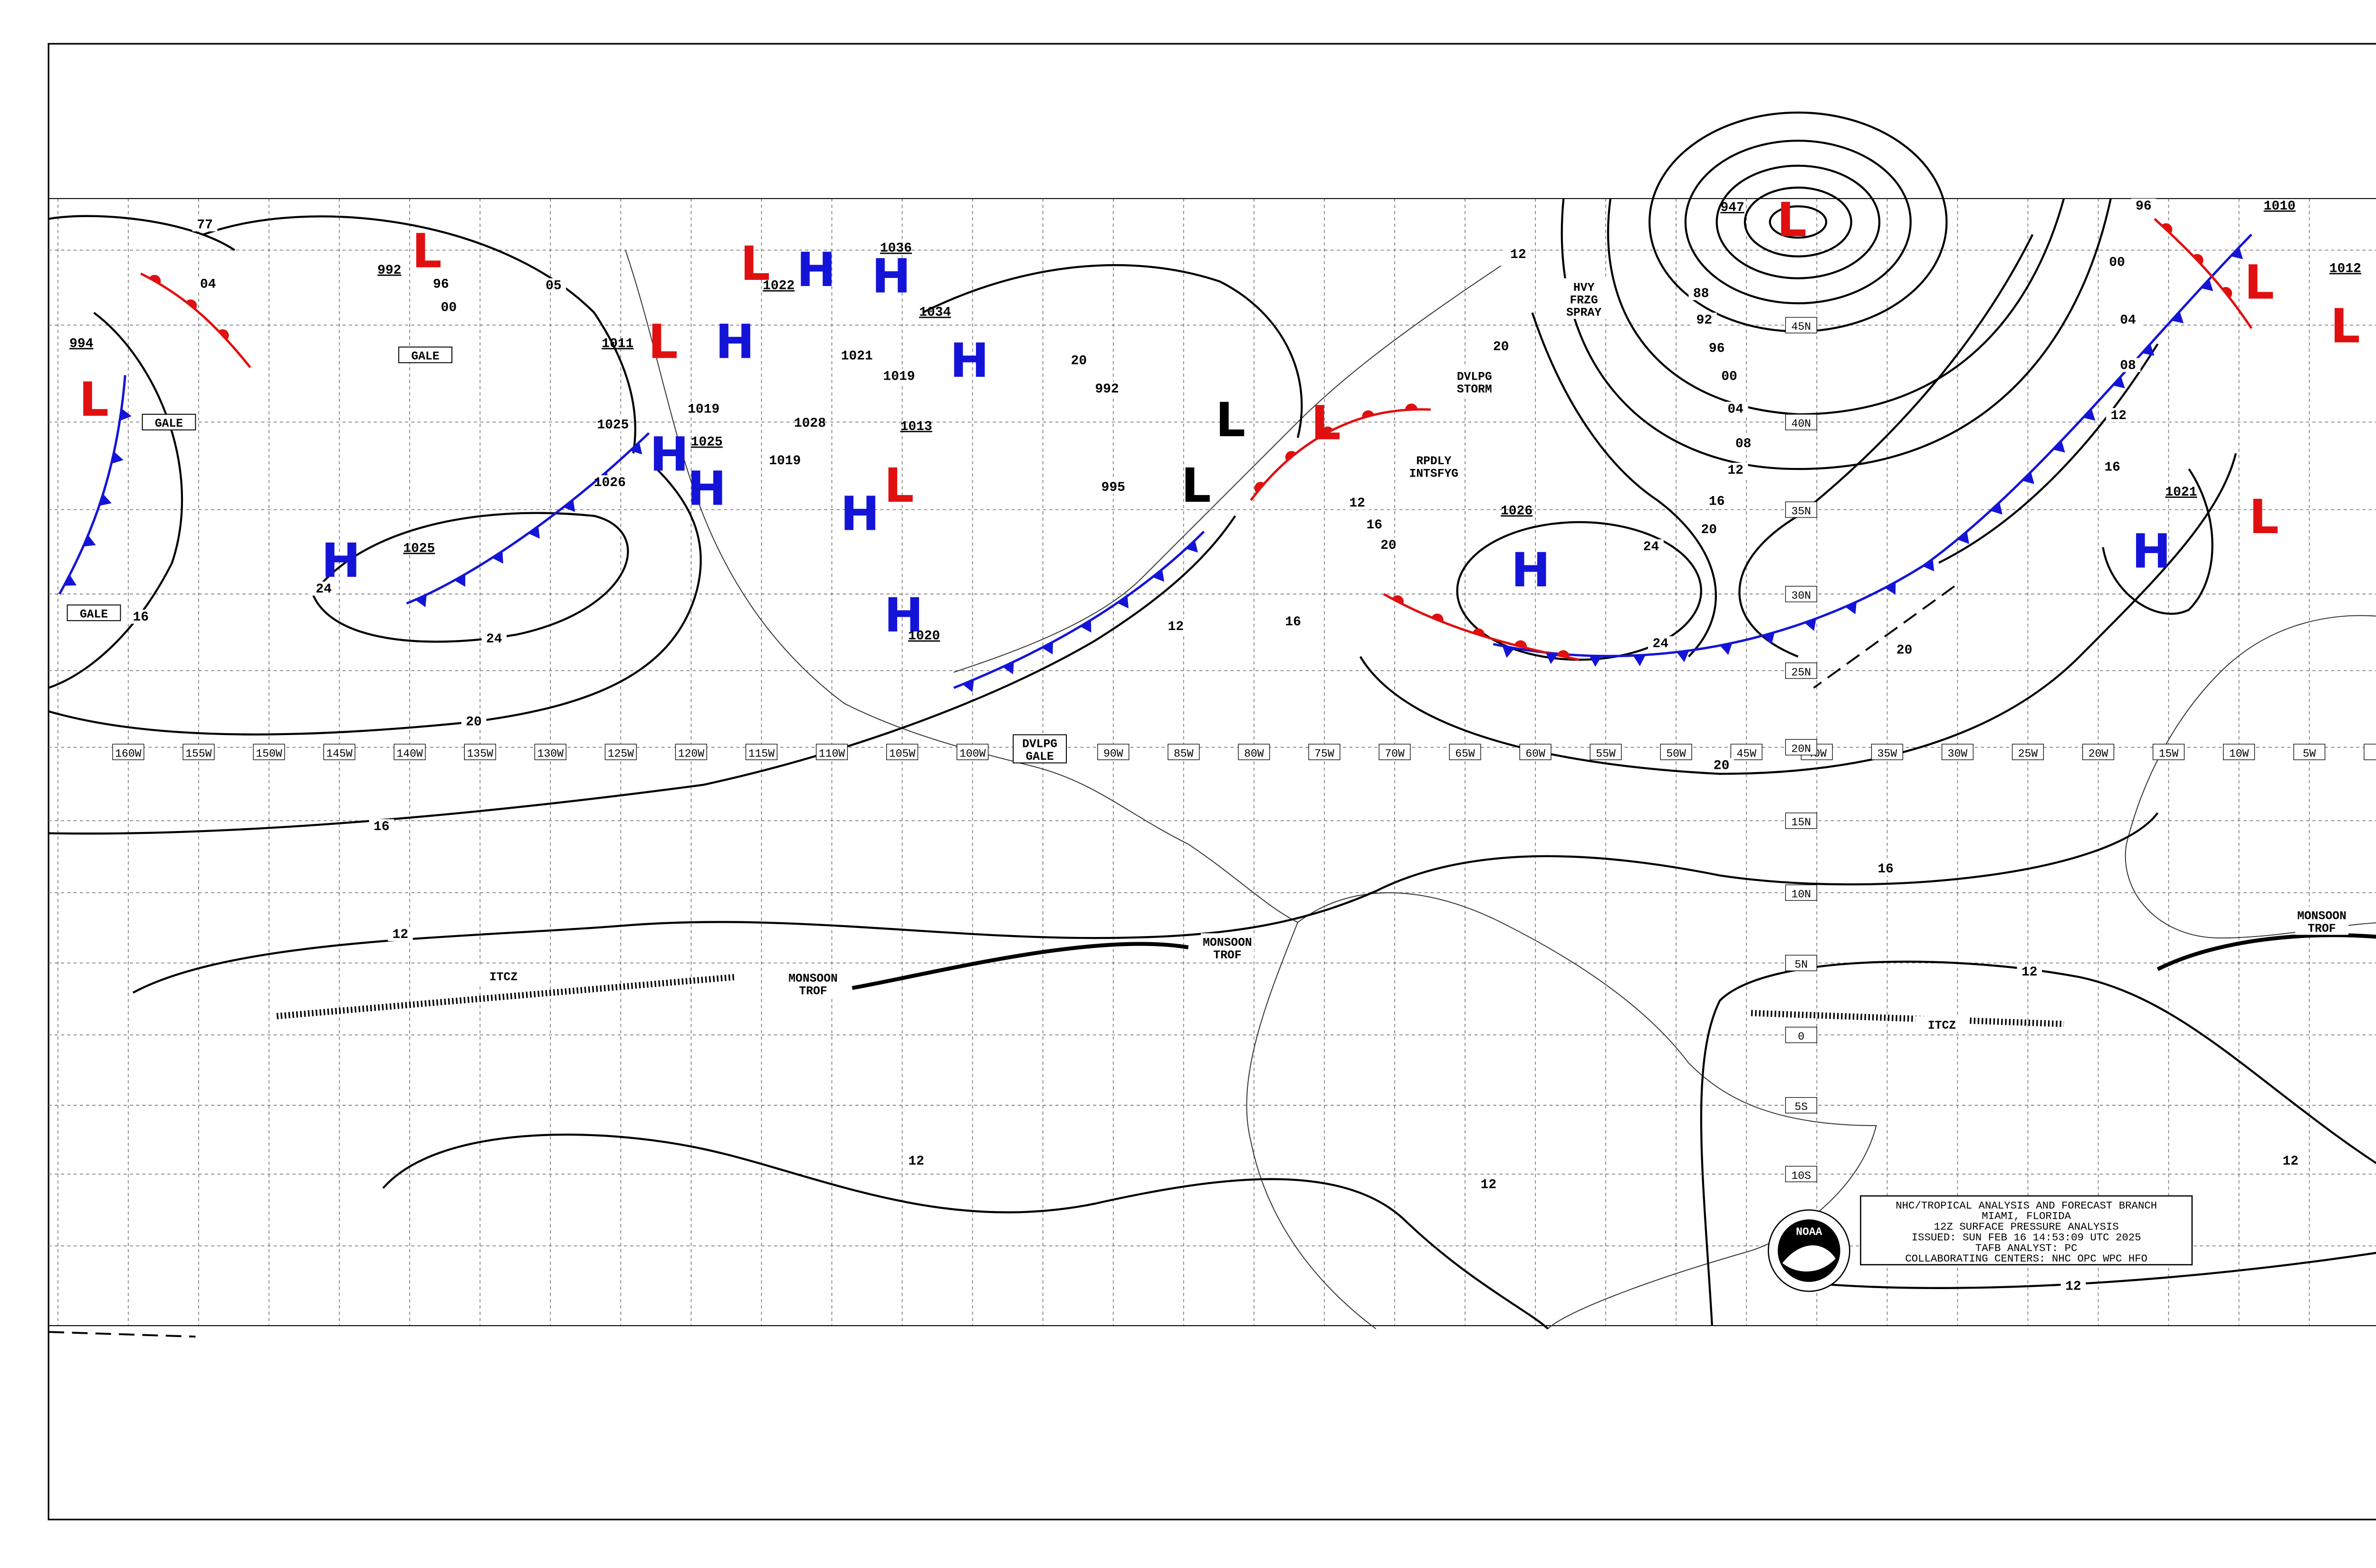  What do you see at coordinates (813, 992) in the screenshot?
I see `note-text: TROF` at bounding box center [813, 992].